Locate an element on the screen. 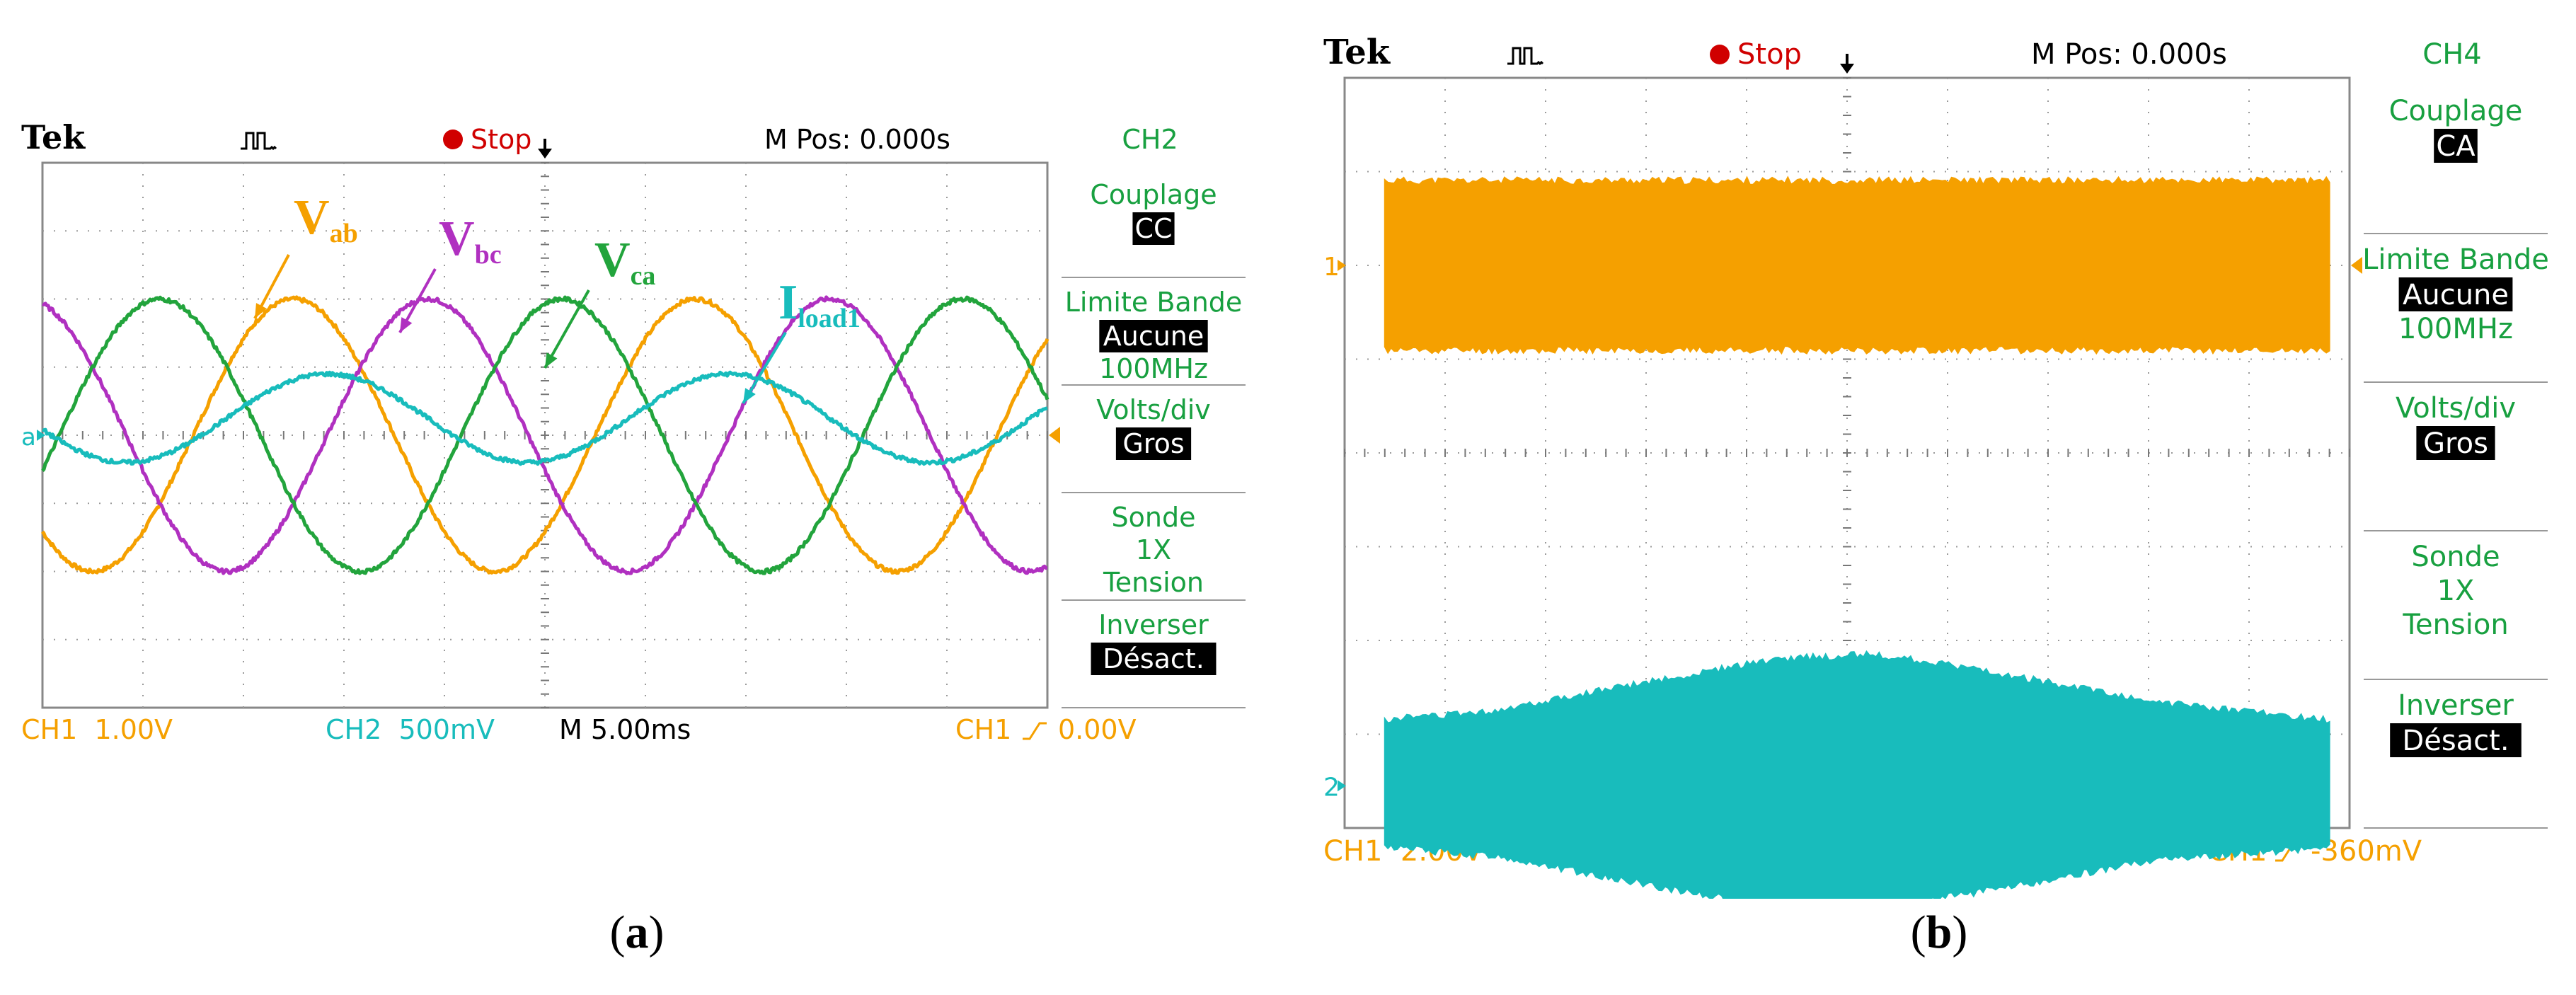 The width and height of the screenshot is (2576, 995). menu-item-value: CA is located at coordinates (2456, 146).